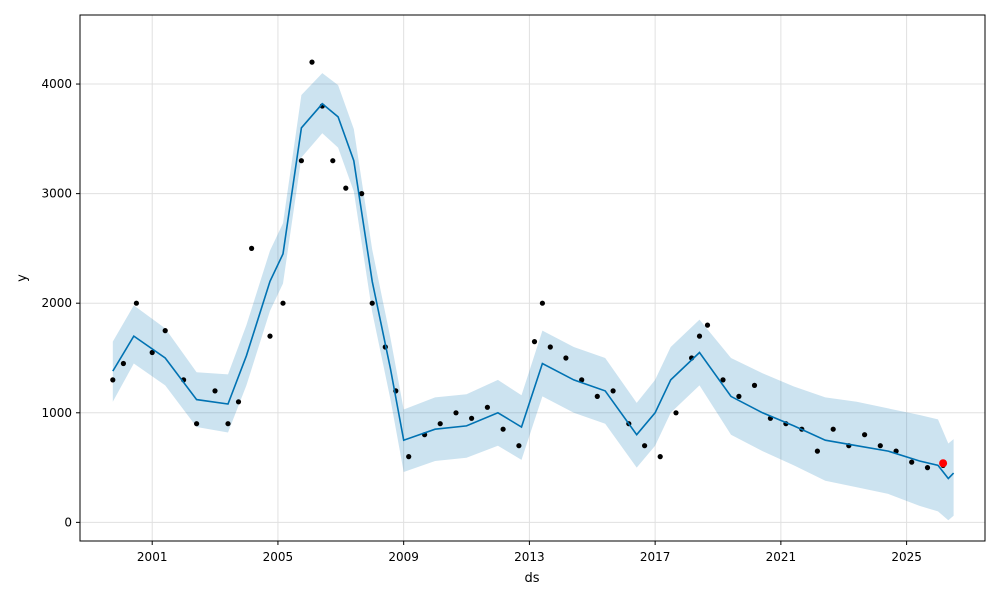 This screenshot has width=1000, height=600. What do you see at coordinates (529, 557) in the screenshot?
I see `x-tick-label: 2013` at bounding box center [529, 557].